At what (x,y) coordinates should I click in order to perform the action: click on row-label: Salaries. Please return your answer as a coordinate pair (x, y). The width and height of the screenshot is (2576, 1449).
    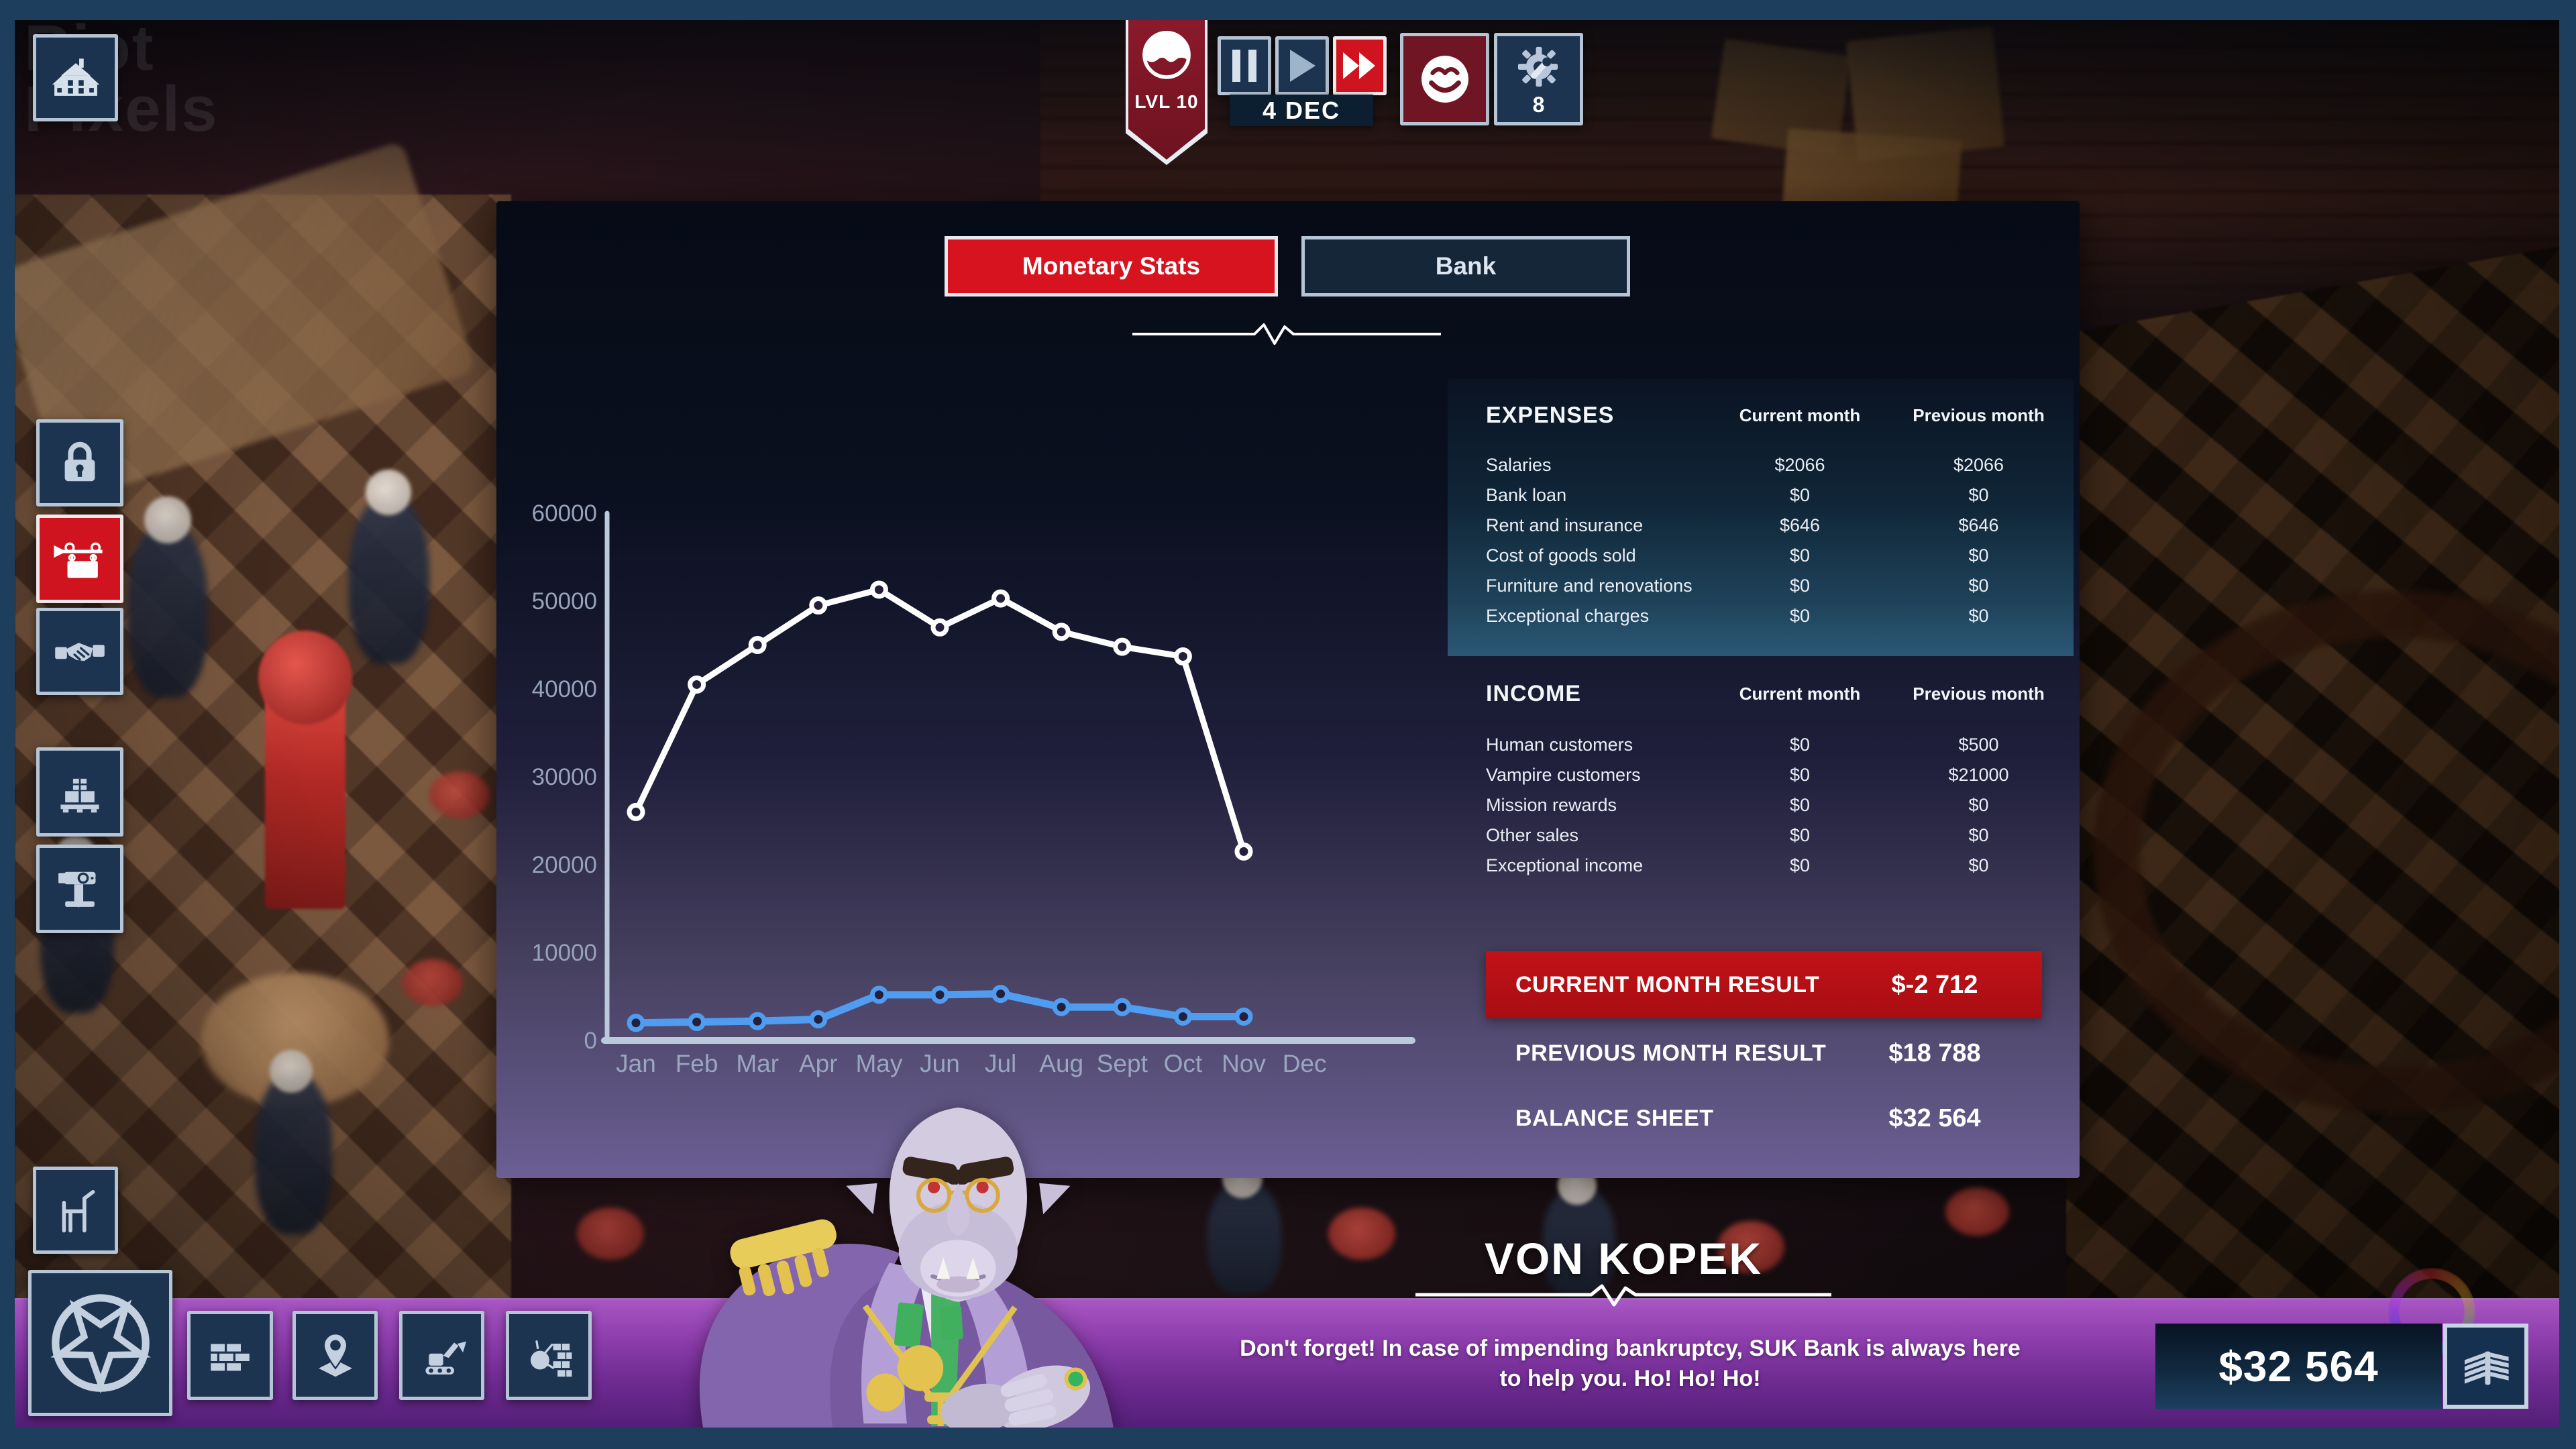
    Looking at the image, I should click on (1519, 465).